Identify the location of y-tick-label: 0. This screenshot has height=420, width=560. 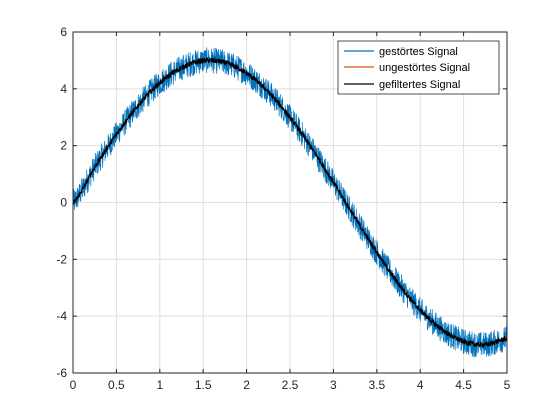
(63, 203).